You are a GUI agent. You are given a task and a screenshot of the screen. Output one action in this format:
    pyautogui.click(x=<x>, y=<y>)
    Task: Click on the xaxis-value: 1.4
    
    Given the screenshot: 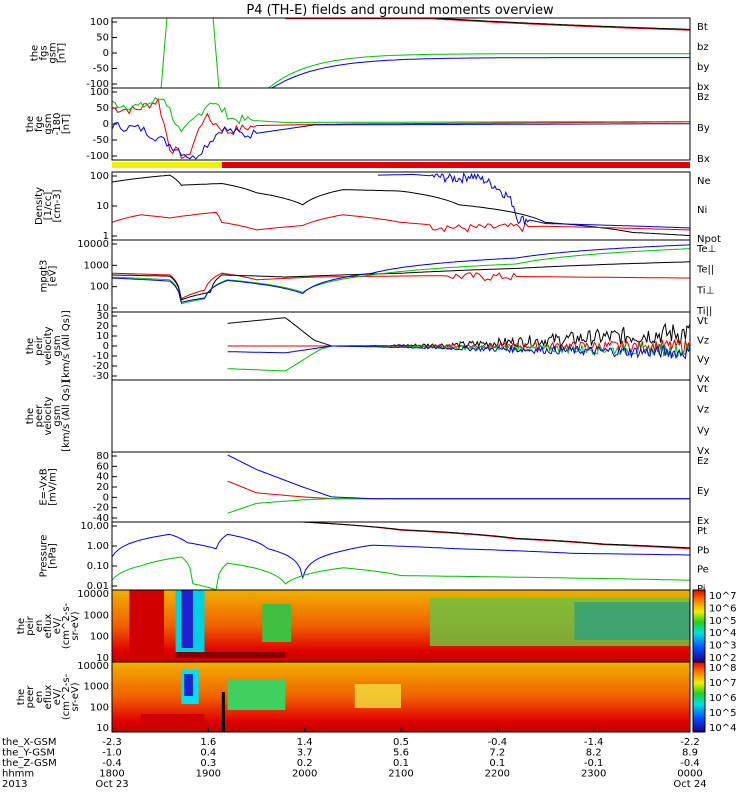 What is the action you would take?
    pyautogui.click(x=305, y=742)
    